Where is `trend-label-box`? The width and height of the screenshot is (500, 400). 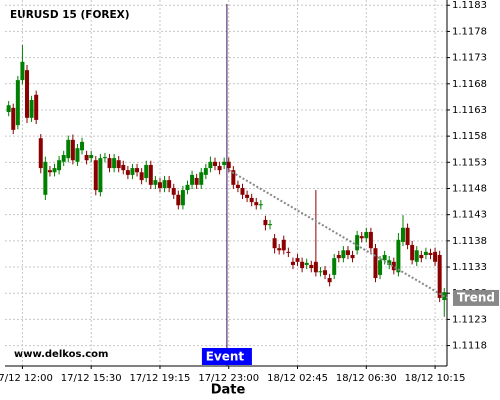
trend-label-box is located at coordinates (476, 297).